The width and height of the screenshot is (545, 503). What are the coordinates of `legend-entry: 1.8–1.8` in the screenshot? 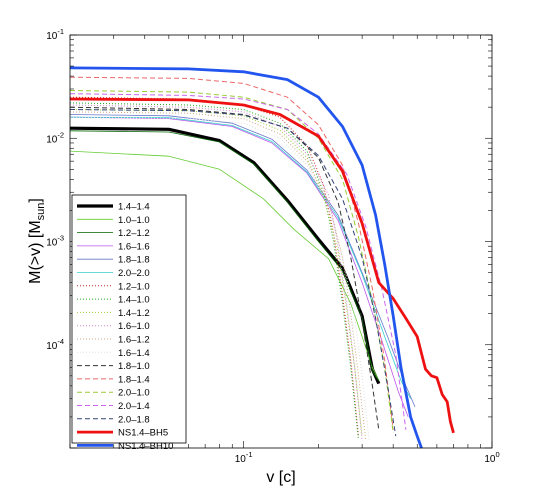 It's located at (113, 260).